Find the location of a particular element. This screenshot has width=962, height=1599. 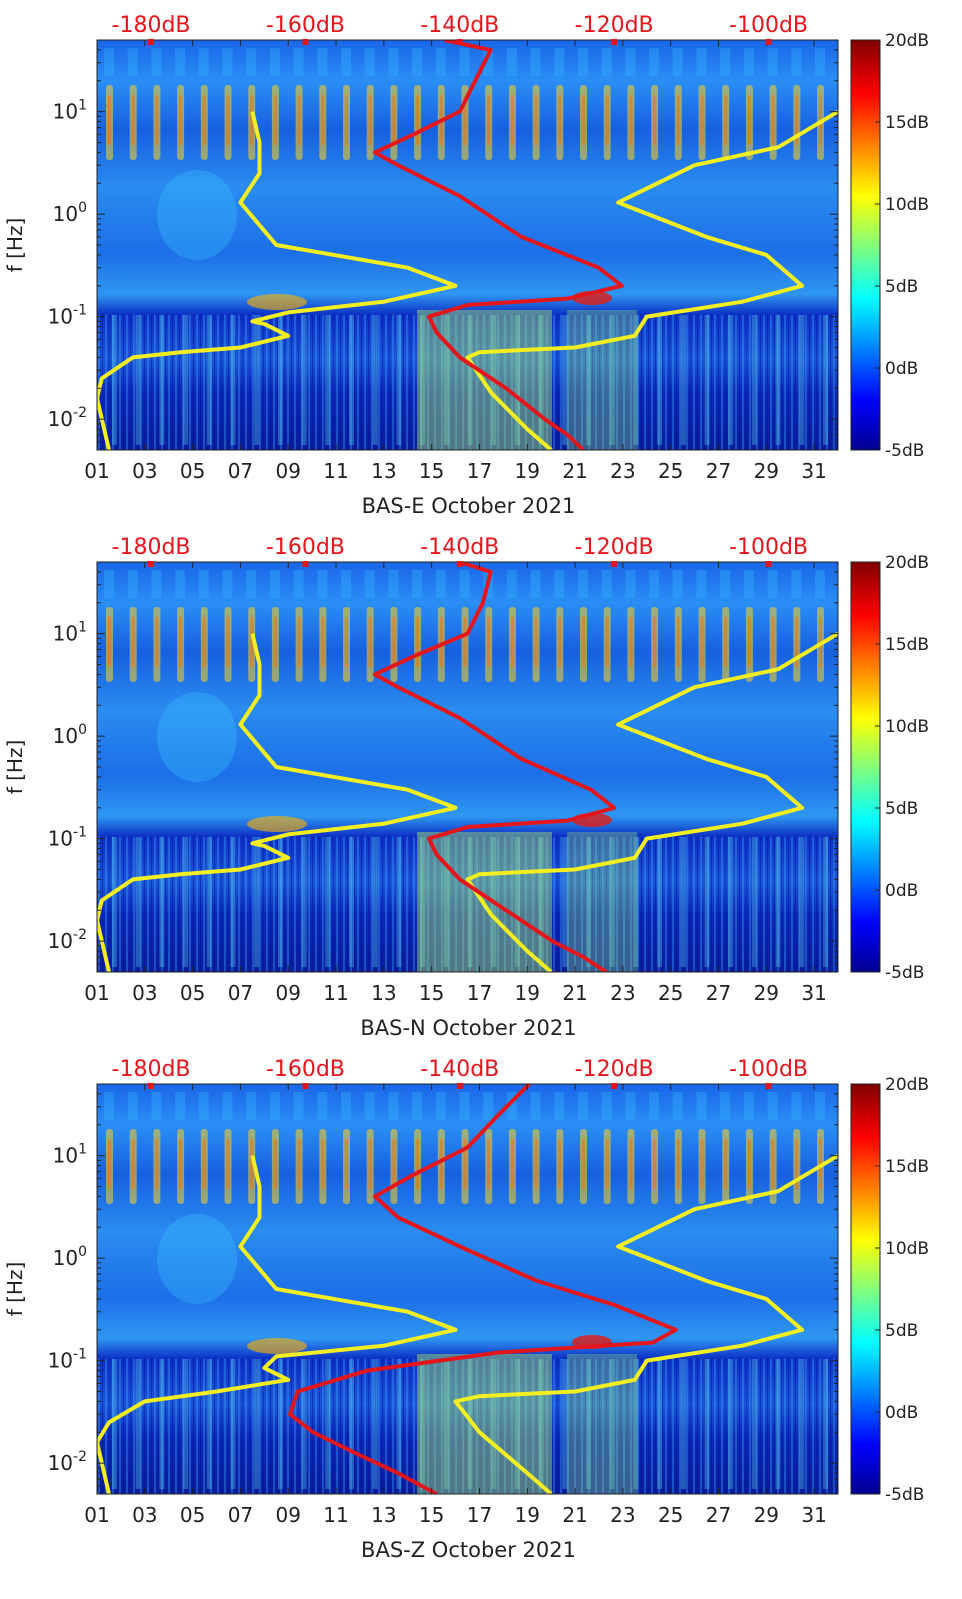

line-red-spectrum is located at coordinates (498, 245).